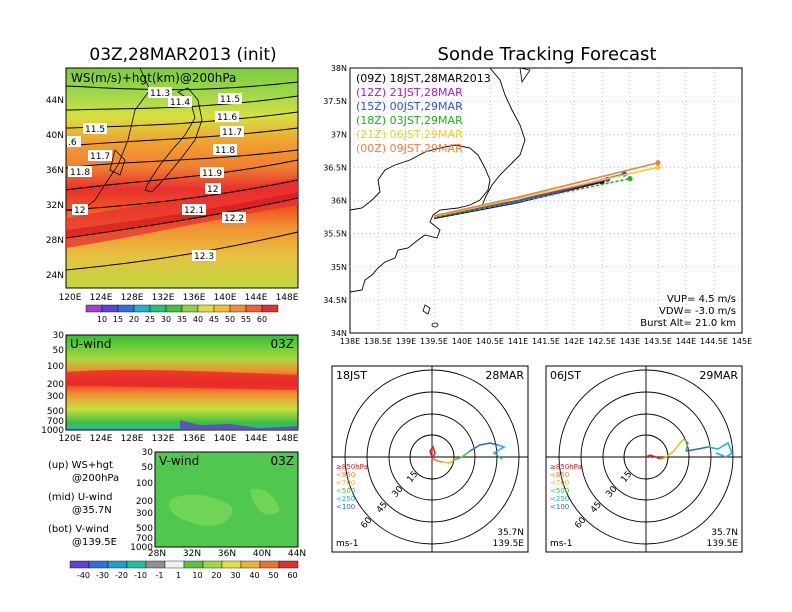  I want to click on tick-label: 37N, so click(339, 134).